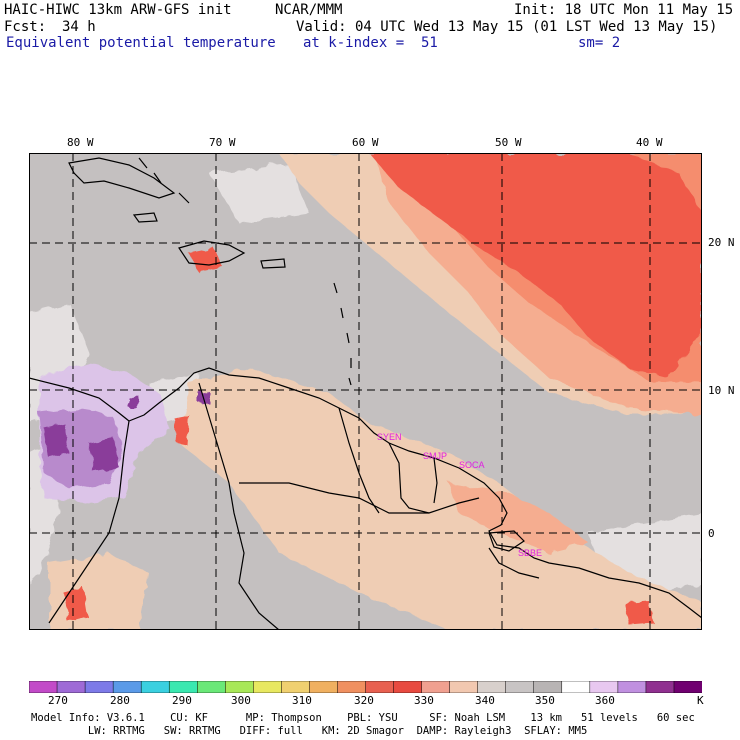  Describe the element at coordinates (181, 430) in the screenshot. I see `red-spot-panama` at that location.